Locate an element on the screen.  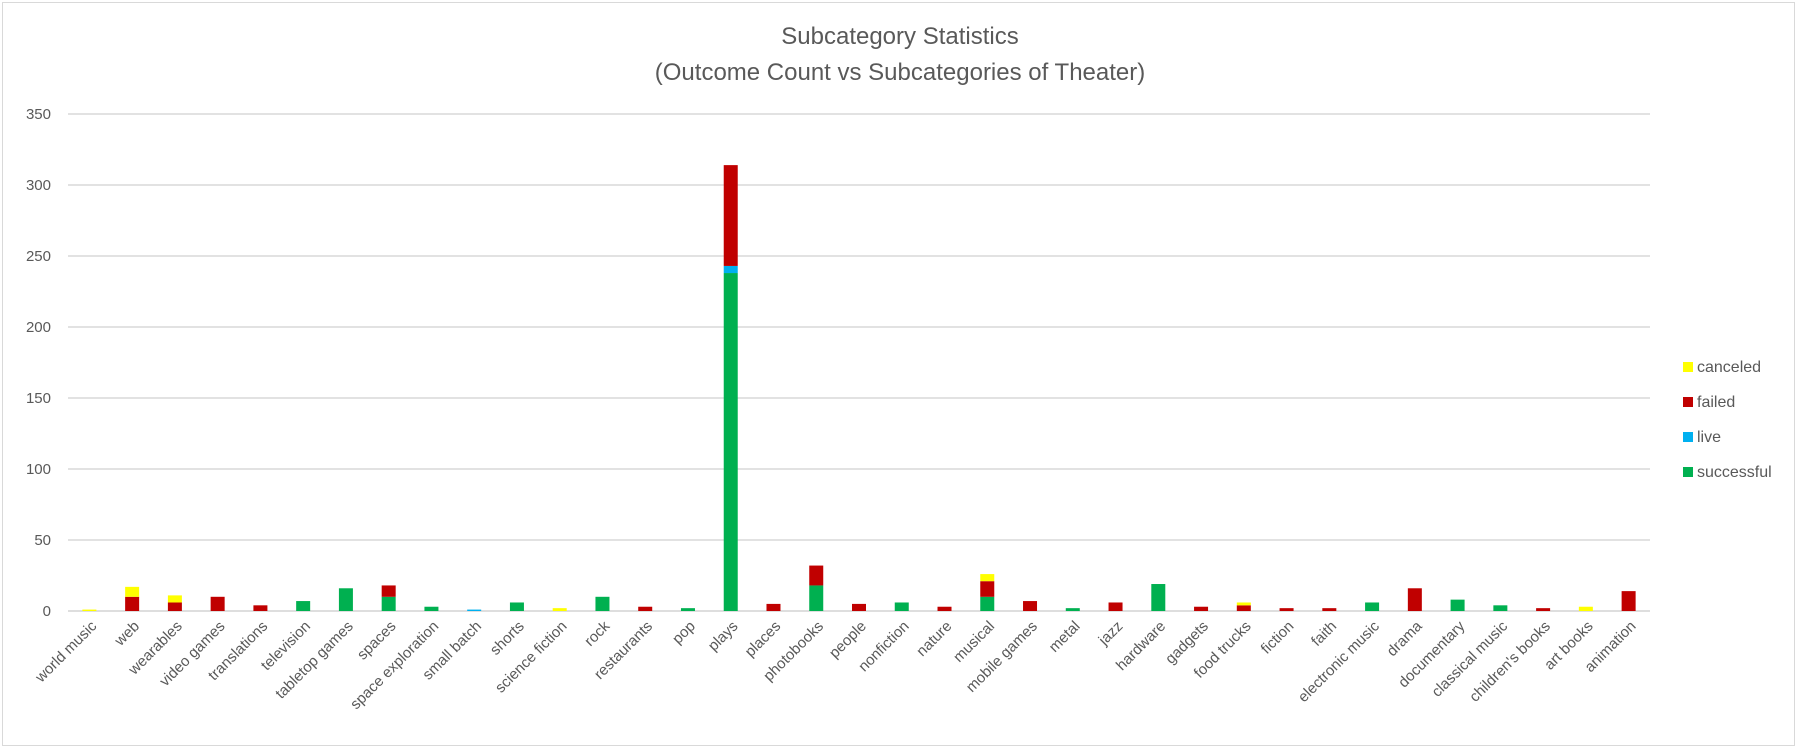
x-tick-label: plays is located at coordinates (723, 636).